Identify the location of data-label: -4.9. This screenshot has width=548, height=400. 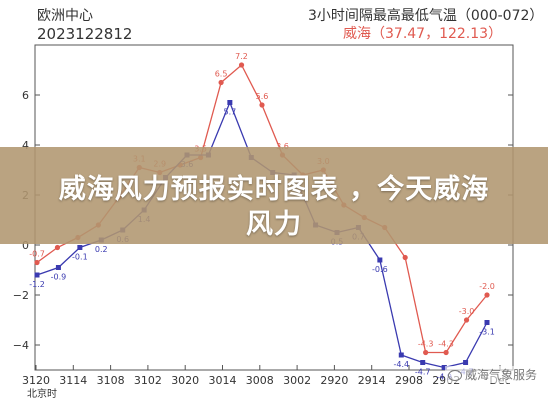
(444, 377).